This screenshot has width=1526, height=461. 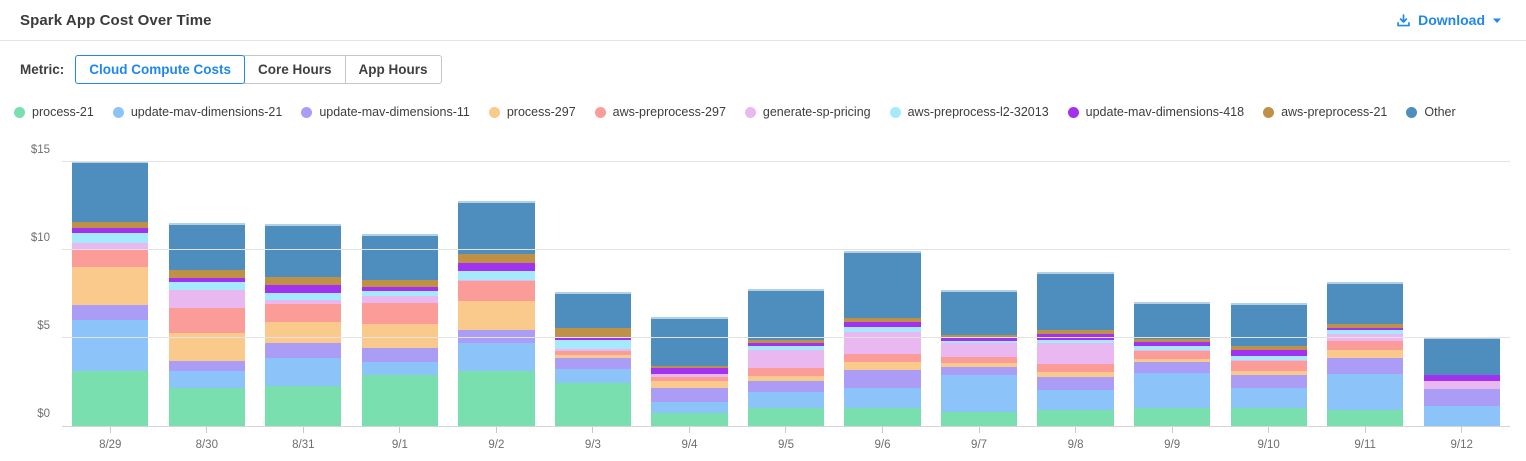 I want to click on legend-item-update-mav-dimensions-11: update-mav-dimensions-11, so click(x=385, y=112).